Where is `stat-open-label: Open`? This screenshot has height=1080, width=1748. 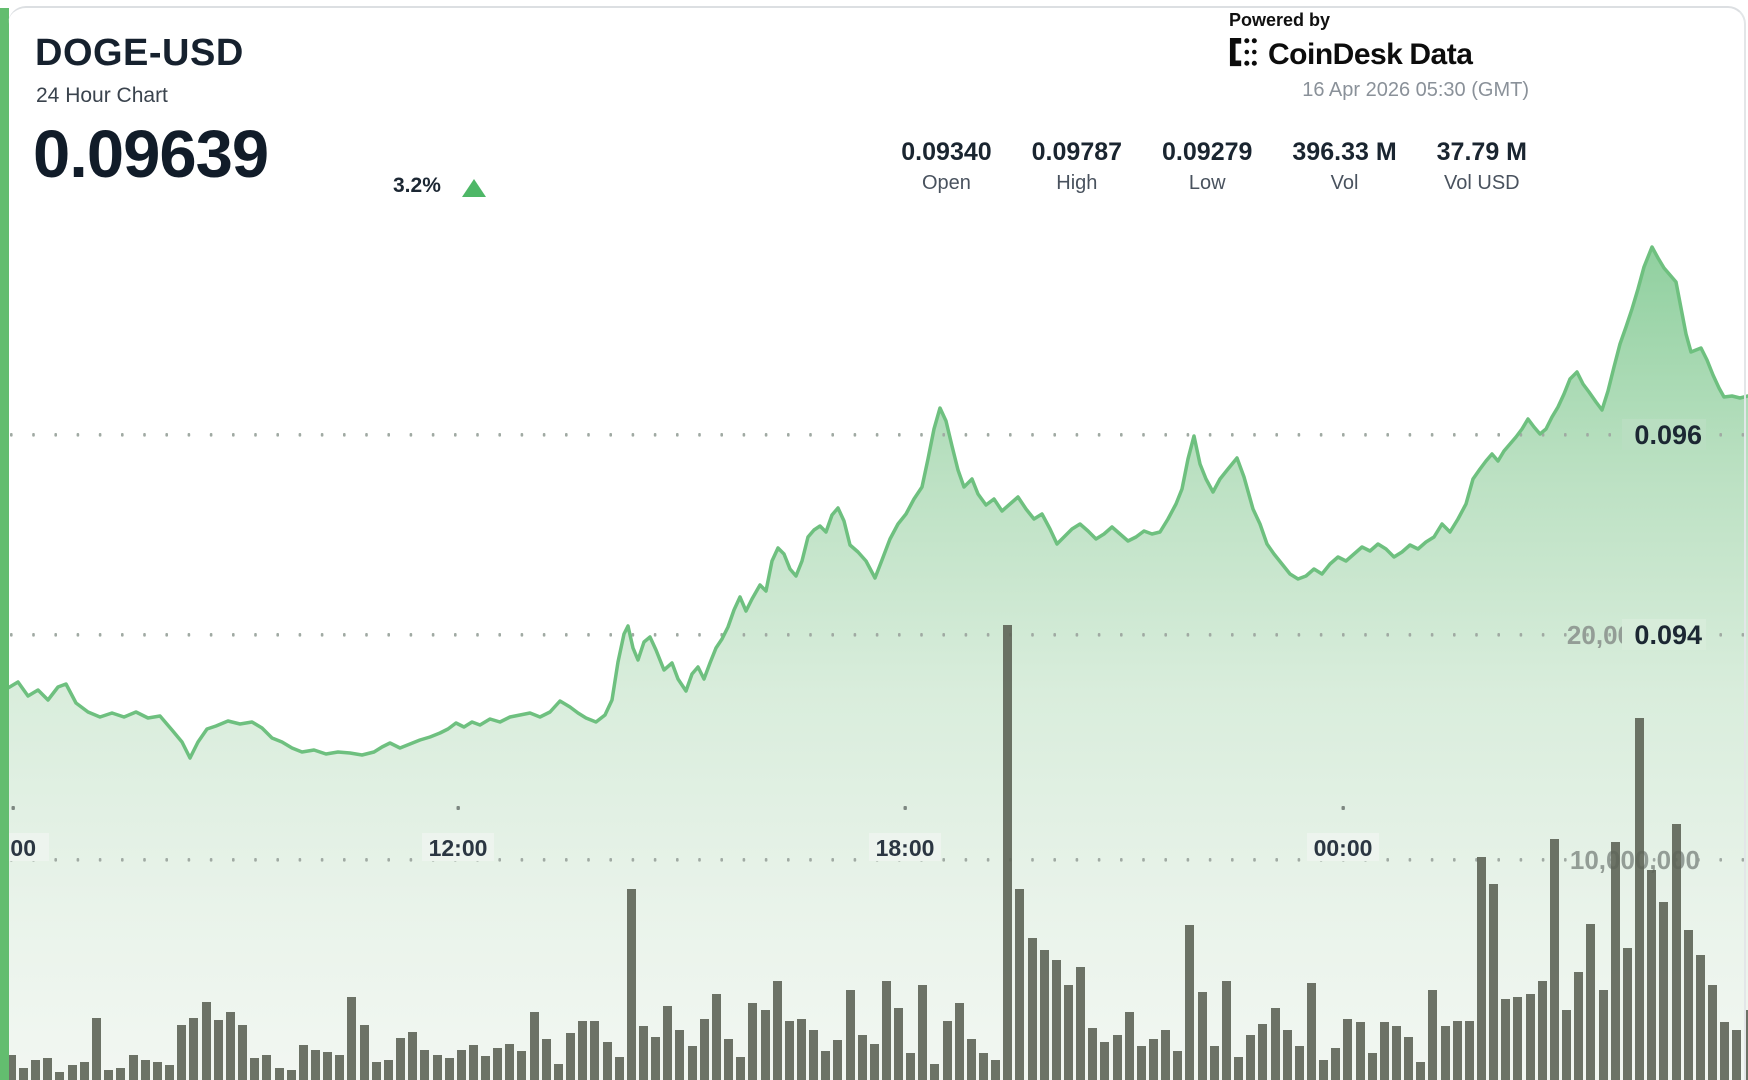
stat-open-label: Open is located at coordinates (946, 183).